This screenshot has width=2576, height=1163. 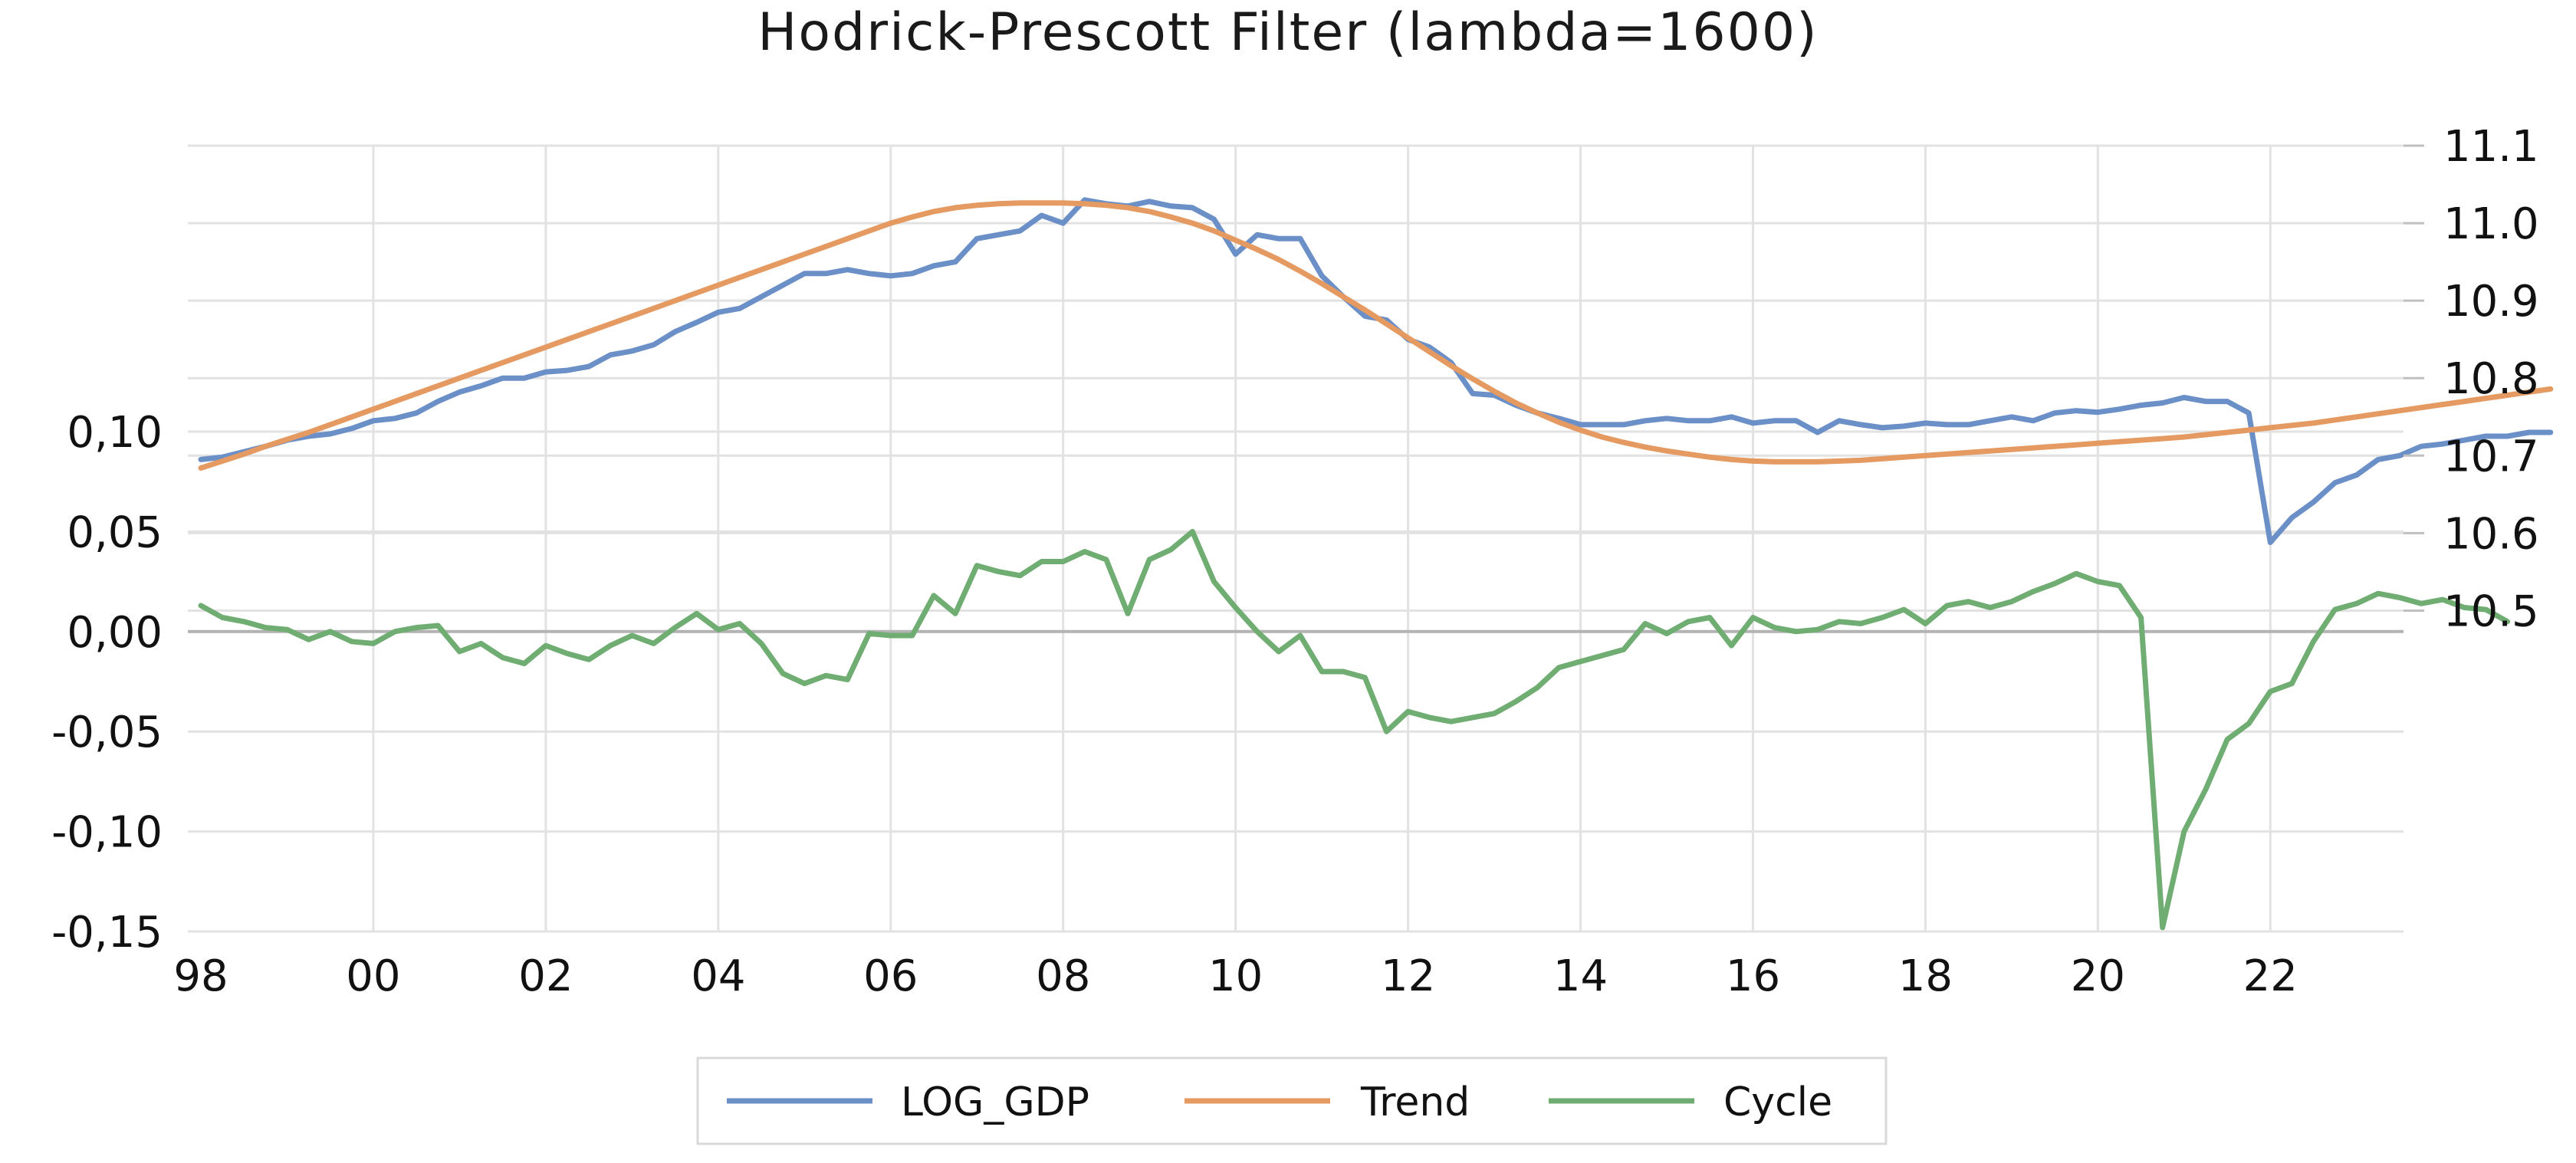 What do you see at coordinates (1408, 976) in the screenshot?
I see `x-axis-tick-label: 12` at bounding box center [1408, 976].